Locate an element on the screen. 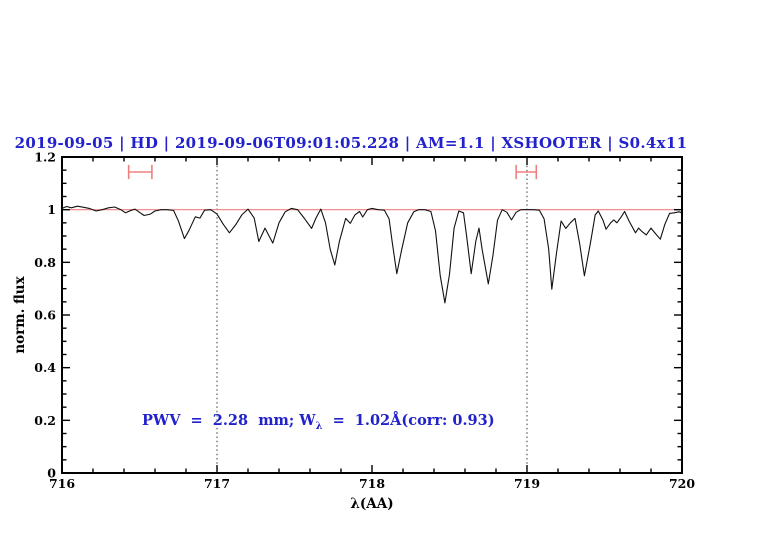 The image size is (782, 542). pwv-annotation: PWV = 2.28 mm; Wλ = 1.02Å(corr: 0.93) is located at coordinates (318, 422).